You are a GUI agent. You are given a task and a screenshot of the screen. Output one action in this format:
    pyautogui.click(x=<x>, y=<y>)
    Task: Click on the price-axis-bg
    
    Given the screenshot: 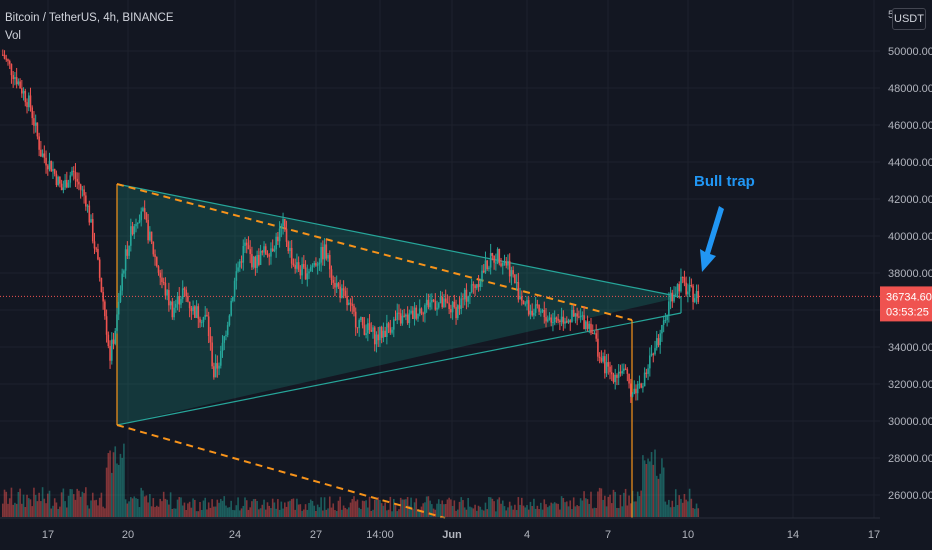 What is the action you would take?
    pyautogui.click(x=906, y=275)
    